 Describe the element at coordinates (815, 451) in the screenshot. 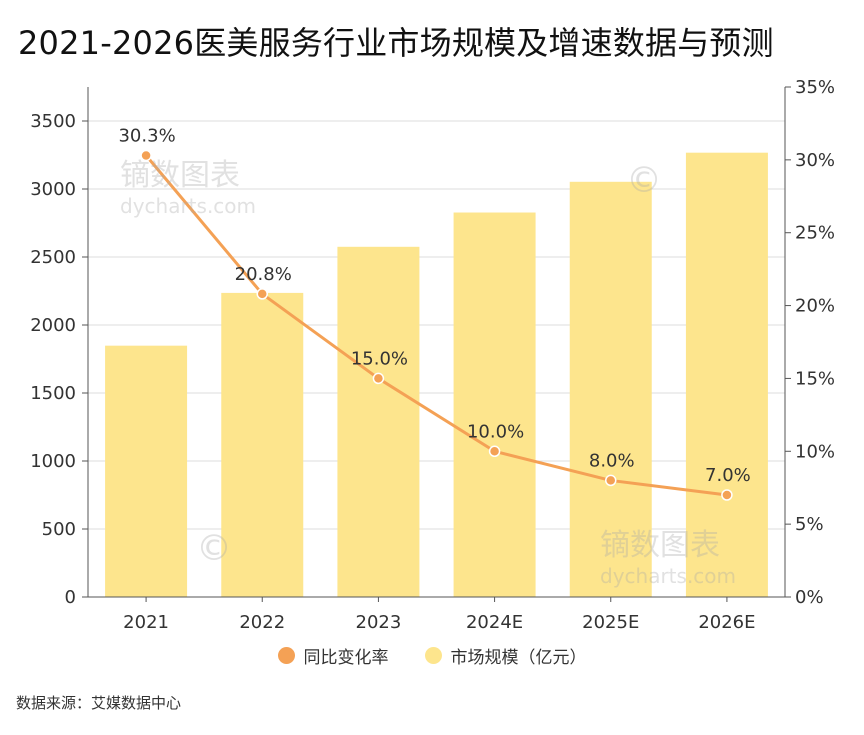

I see `y-right-tick-label: 10%` at that location.